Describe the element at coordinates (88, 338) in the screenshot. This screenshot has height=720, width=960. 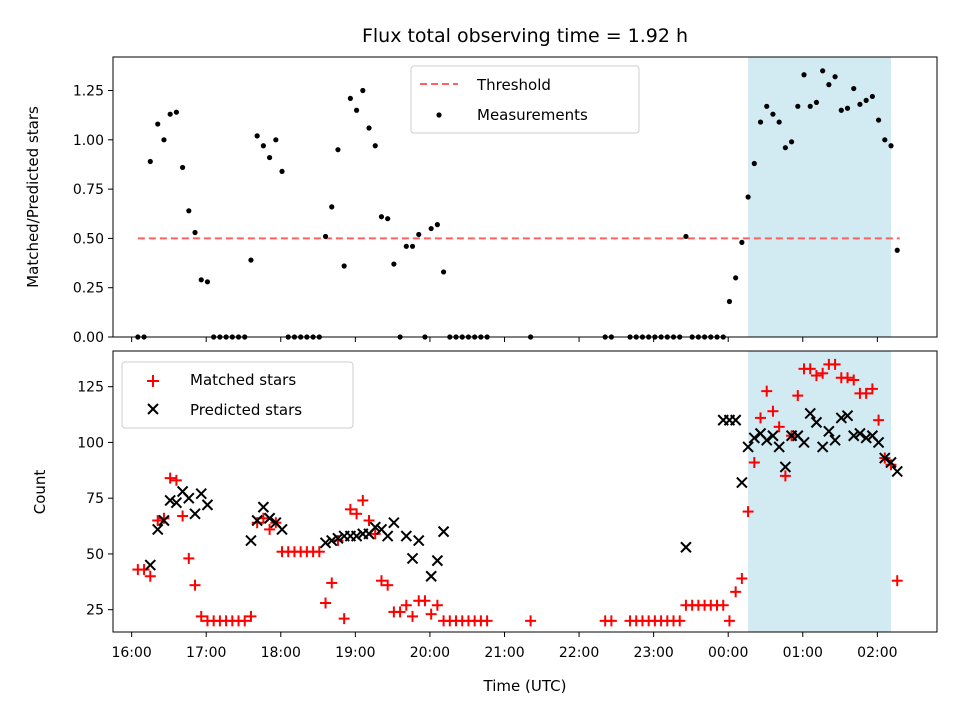
I see `ratio-y-tick-label: 0.00` at that location.